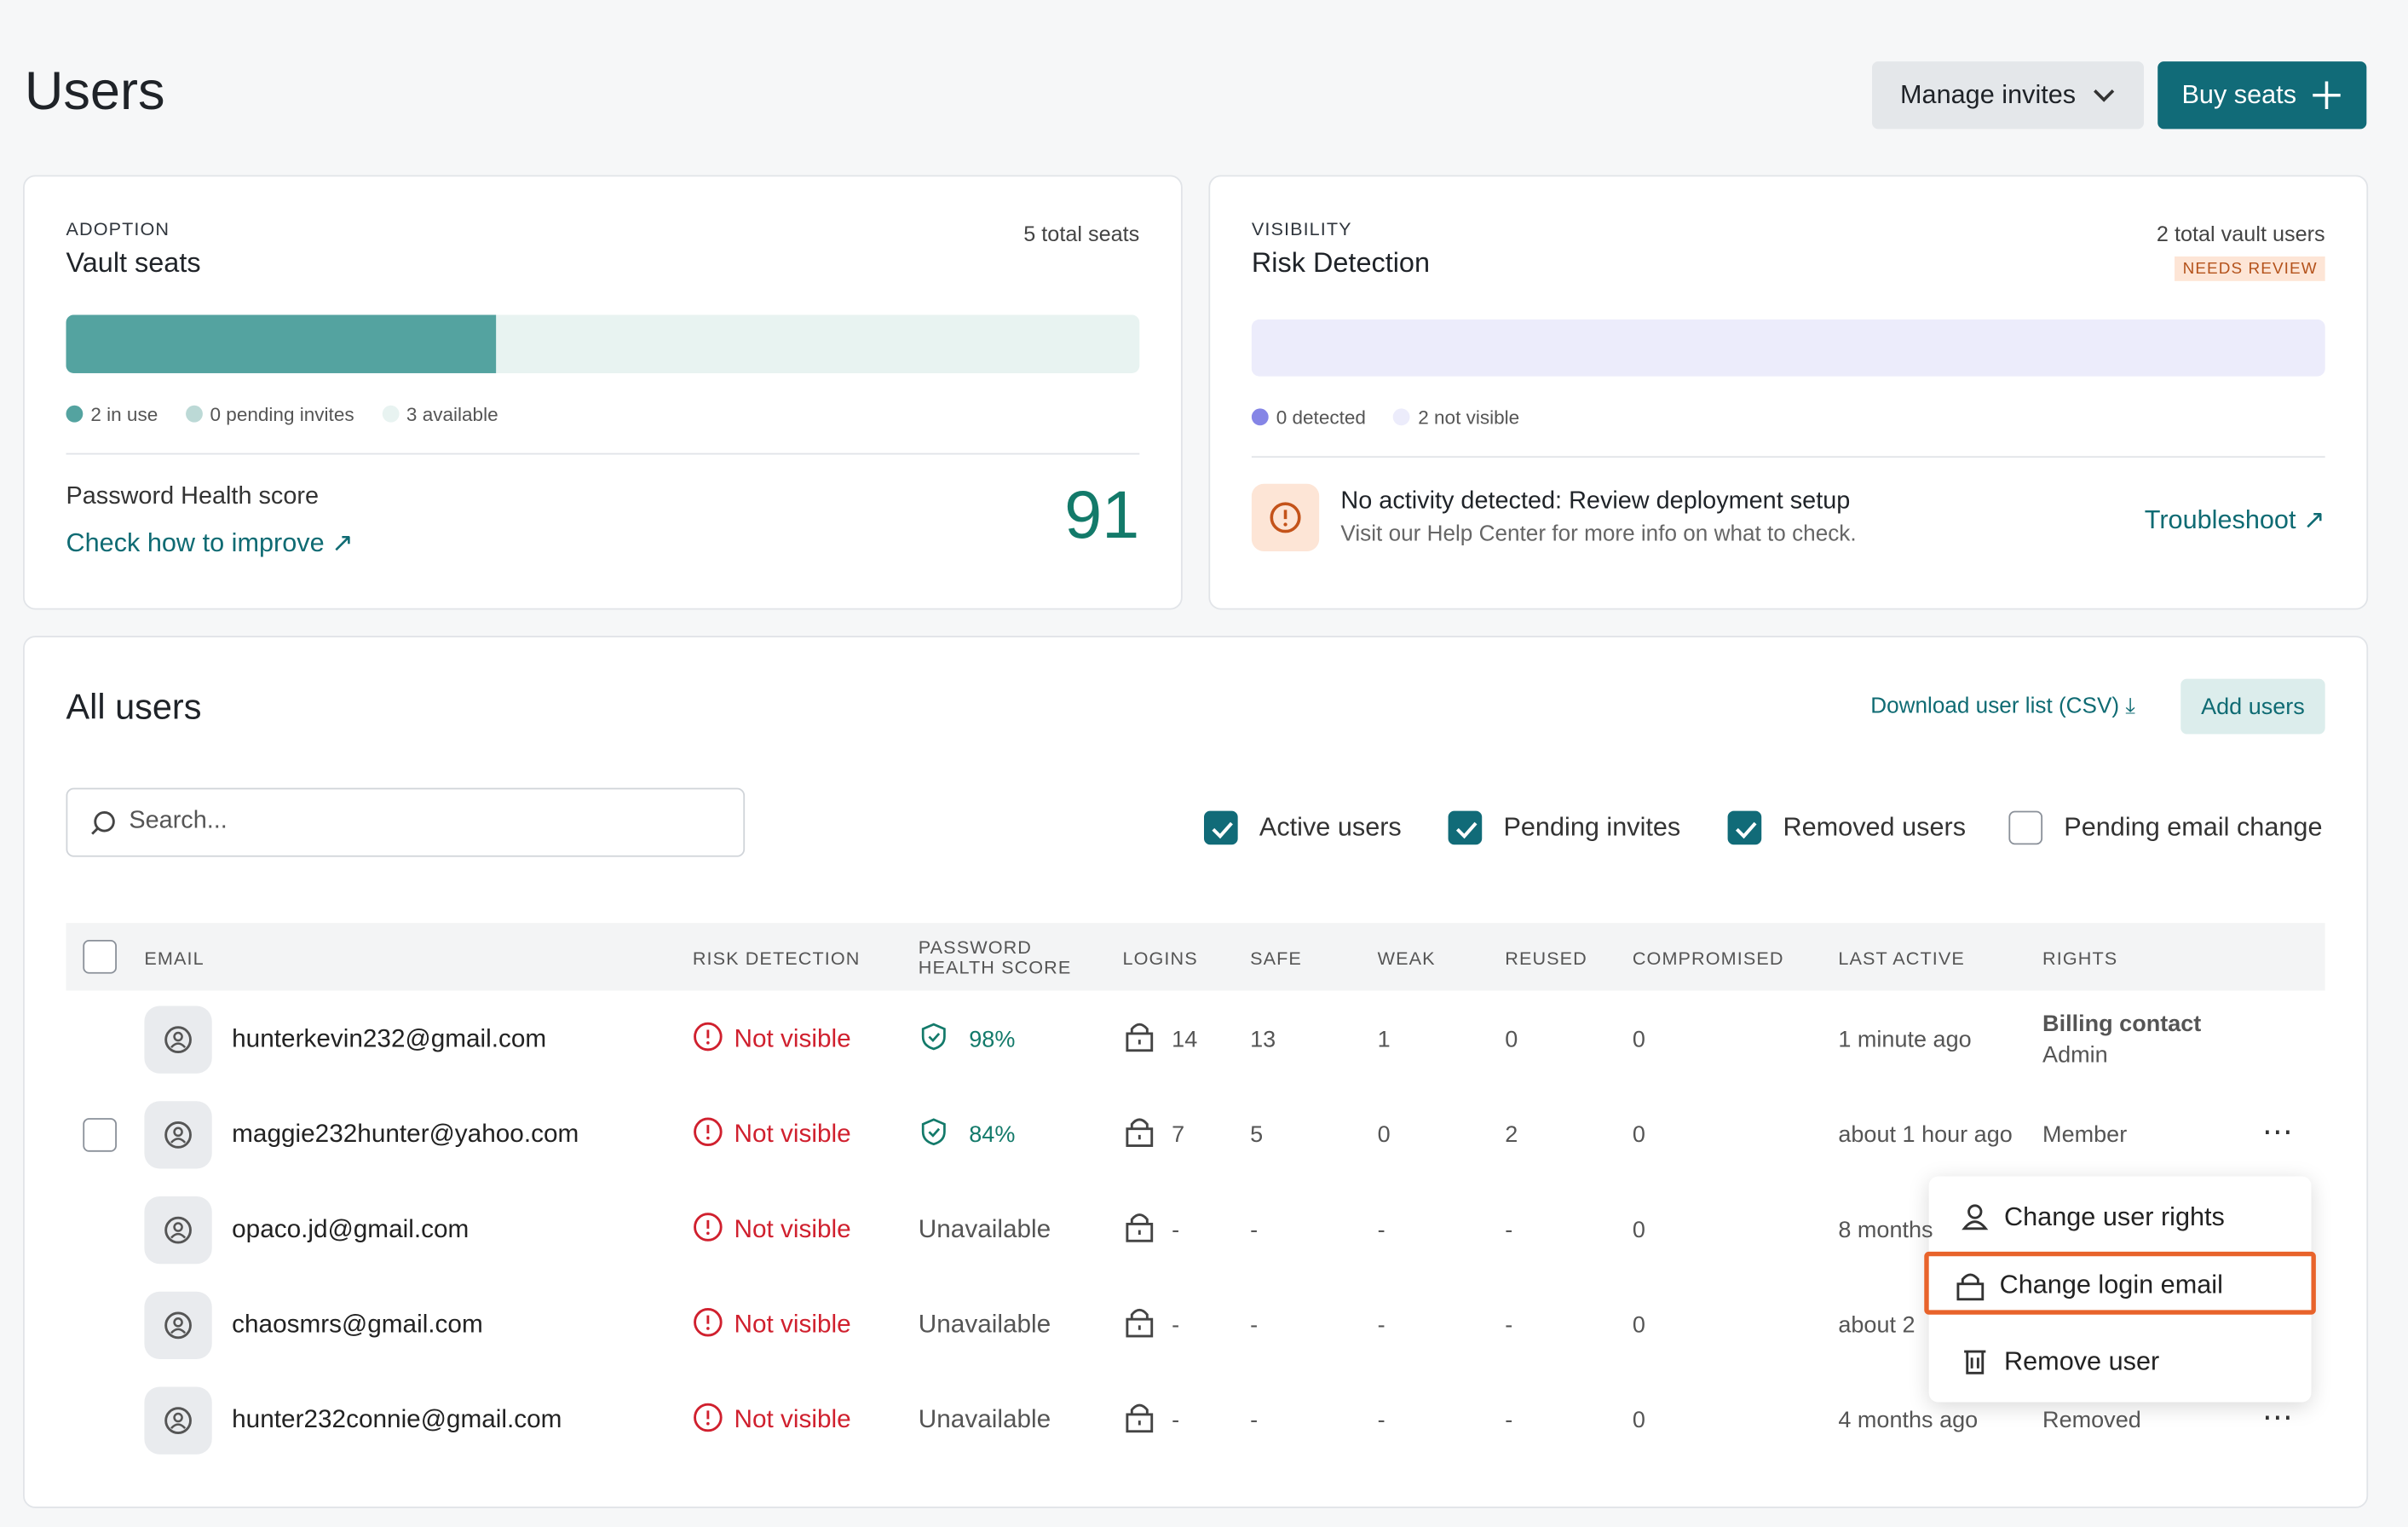 The width and height of the screenshot is (2408, 1527). I want to click on cell-rights: Billing contact, so click(2122, 1024).